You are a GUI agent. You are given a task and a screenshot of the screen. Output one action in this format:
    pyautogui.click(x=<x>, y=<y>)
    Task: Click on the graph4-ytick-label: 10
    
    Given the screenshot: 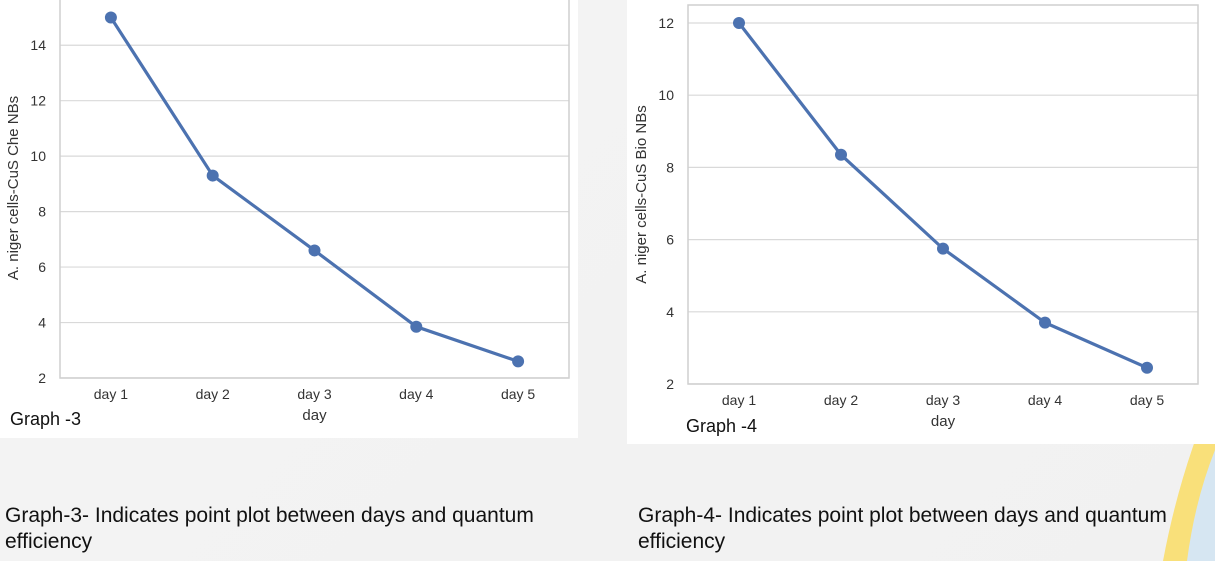 What is the action you would take?
    pyautogui.click(x=666, y=95)
    